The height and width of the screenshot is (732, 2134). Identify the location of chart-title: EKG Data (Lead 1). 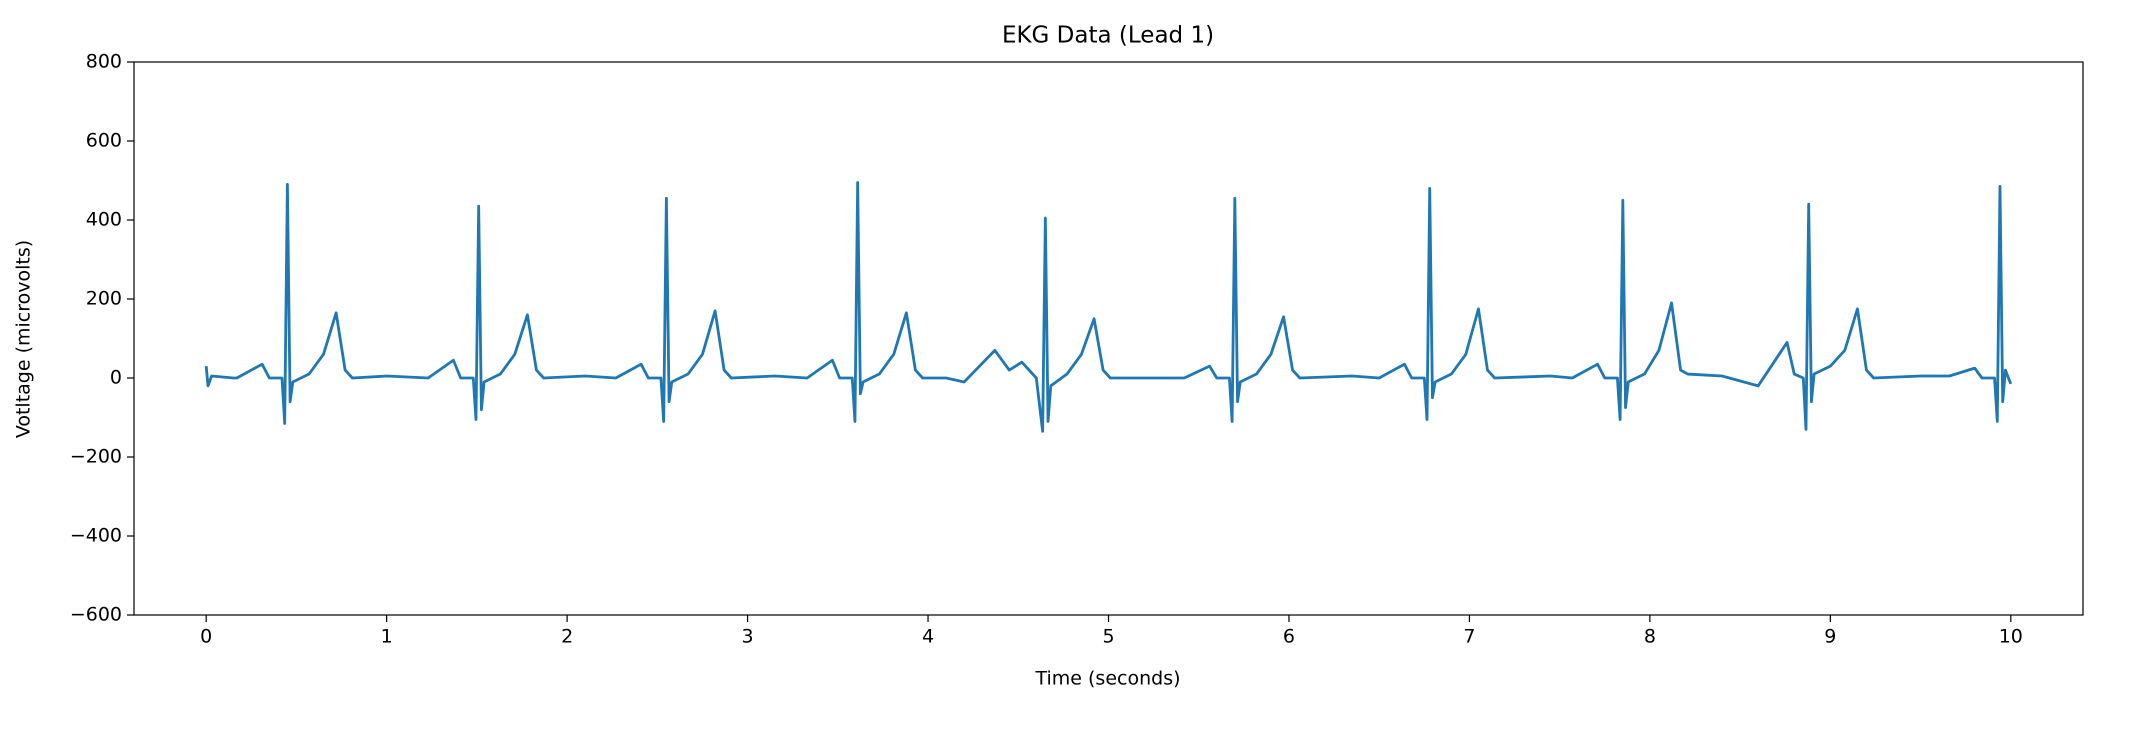
(1108, 36).